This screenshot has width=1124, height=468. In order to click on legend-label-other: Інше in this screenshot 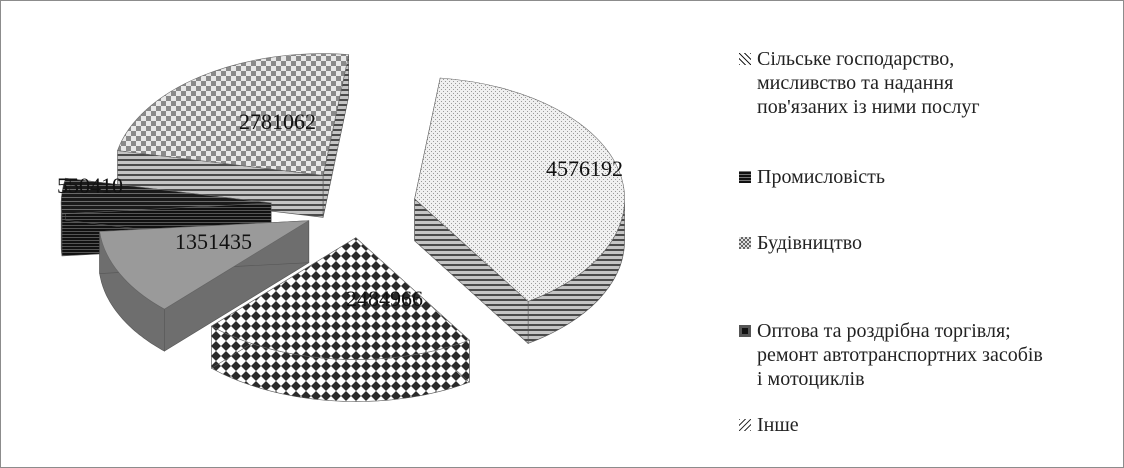, I will do `click(778, 425)`.